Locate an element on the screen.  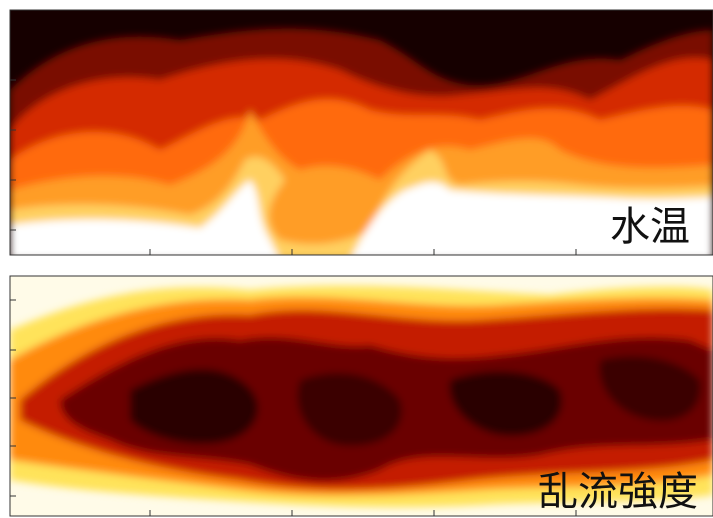
panel-label: 水温 is located at coordinates (650, 227).